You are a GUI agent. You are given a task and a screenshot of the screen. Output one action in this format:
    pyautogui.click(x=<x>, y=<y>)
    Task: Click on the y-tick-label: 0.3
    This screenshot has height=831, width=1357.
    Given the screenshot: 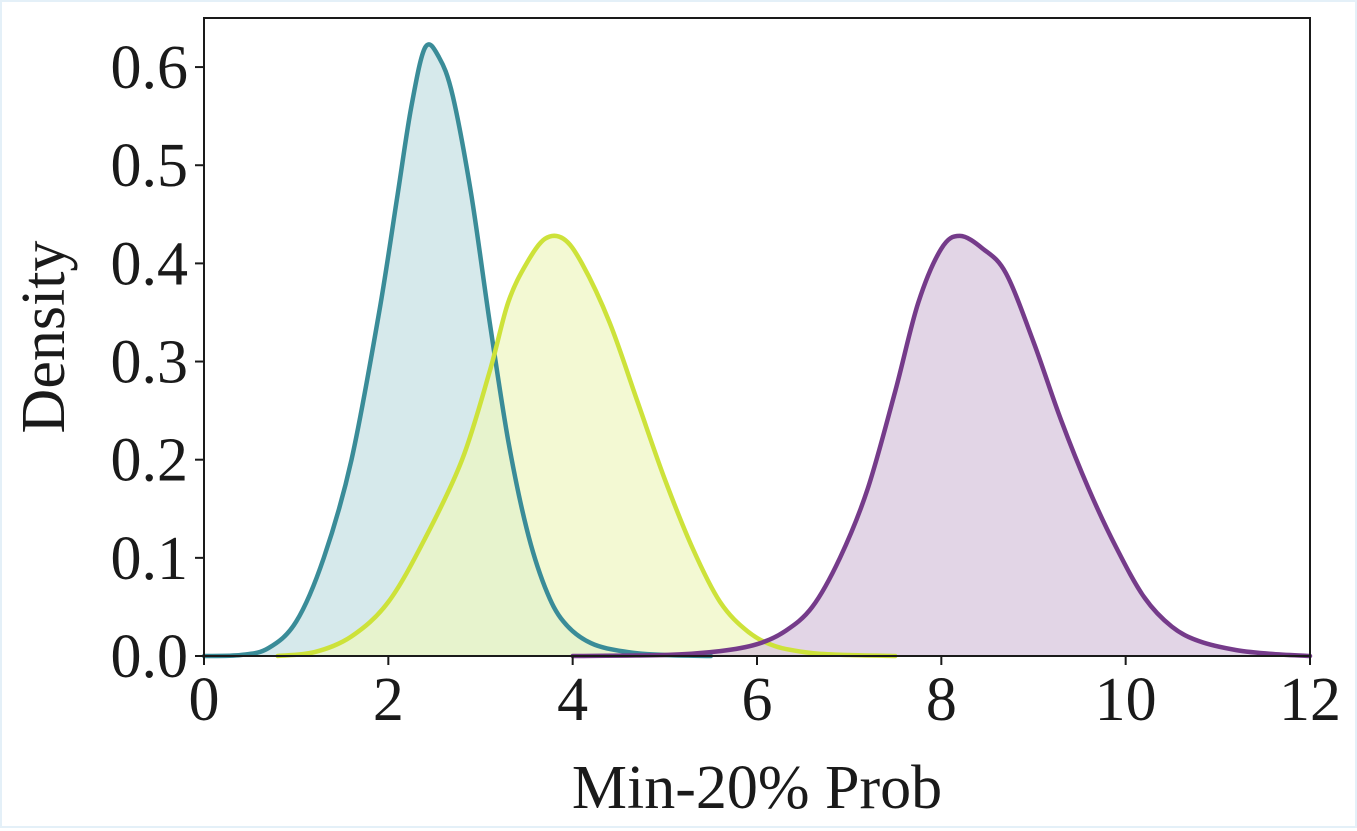 What is the action you would take?
    pyautogui.click(x=150, y=363)
    